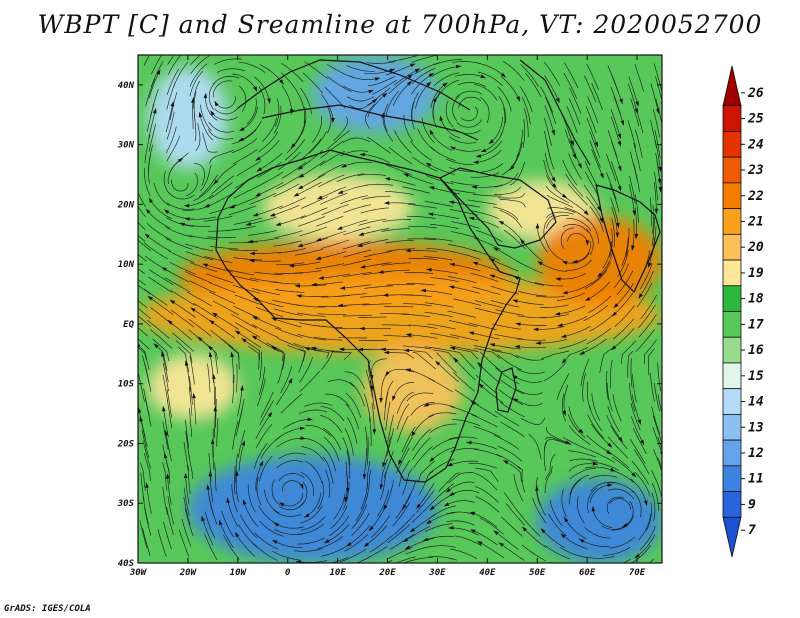 The height and width of the screenshot is (618, 800). What do you see at coordinates (756, 324) in the screenshot?
I see `colorbar-label: 17` at bounding box center [756, 324].